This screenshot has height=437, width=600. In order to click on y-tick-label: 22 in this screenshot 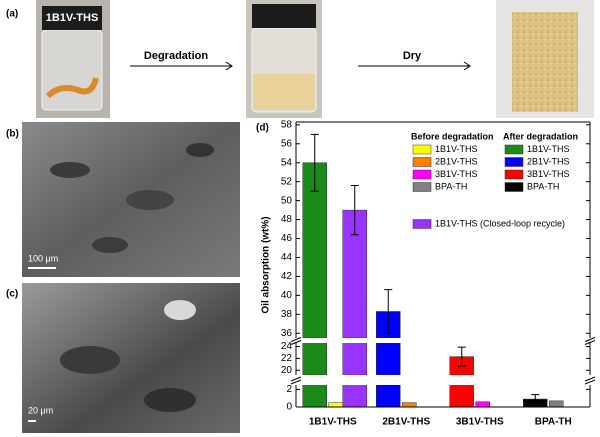, I will do `click(287, 358)`.